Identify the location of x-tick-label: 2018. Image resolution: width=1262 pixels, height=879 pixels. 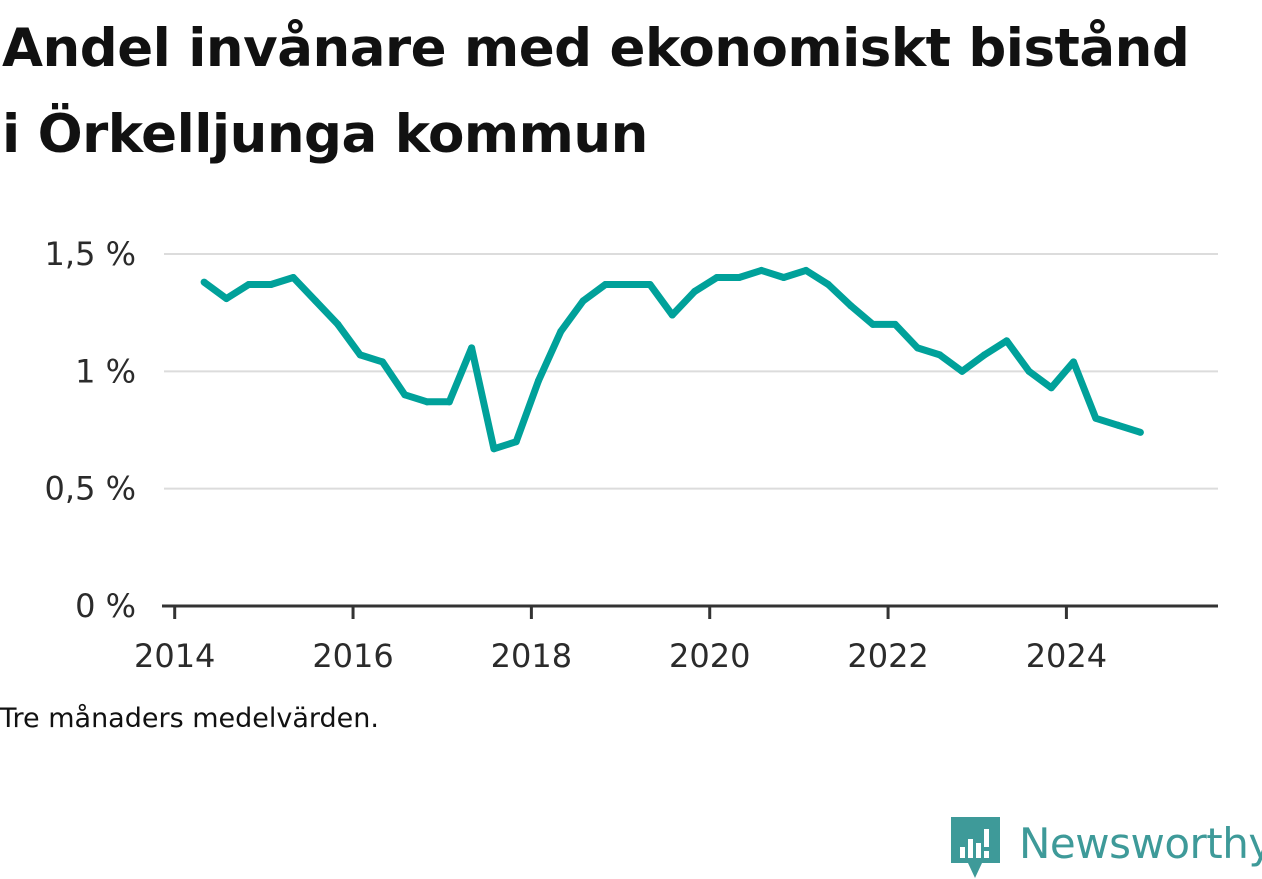
(531, 656).